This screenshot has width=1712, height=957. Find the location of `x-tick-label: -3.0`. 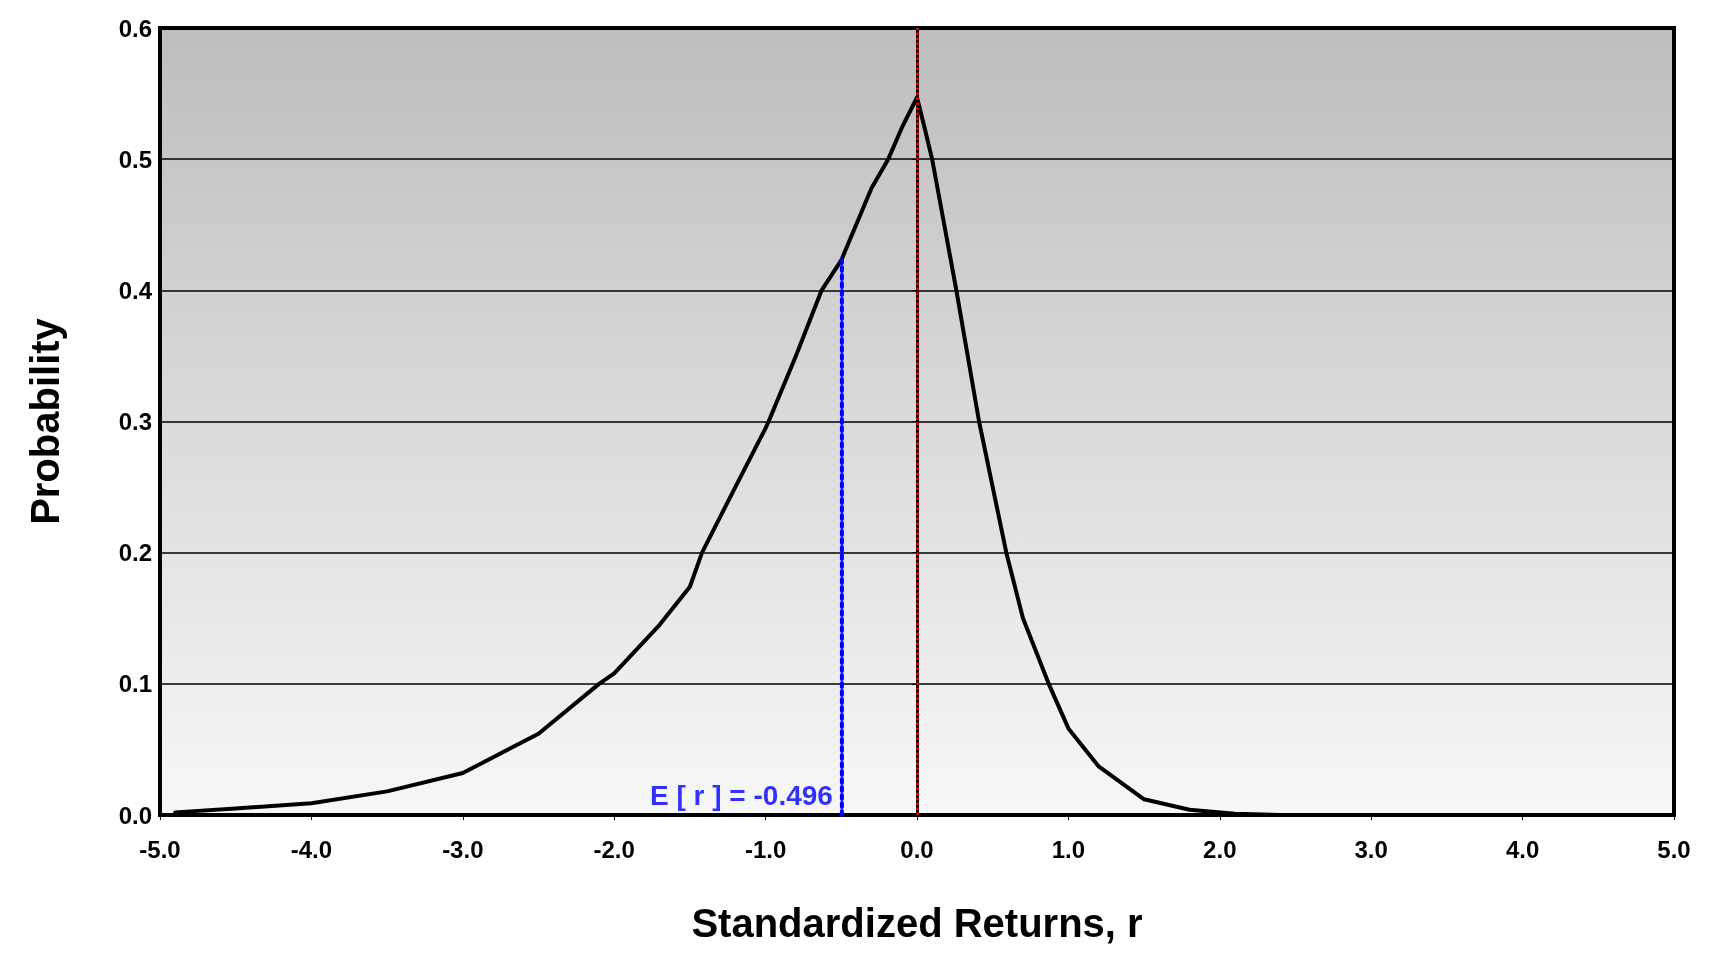

x-tick-label: -3.0 is located at coordinates (463, 849).